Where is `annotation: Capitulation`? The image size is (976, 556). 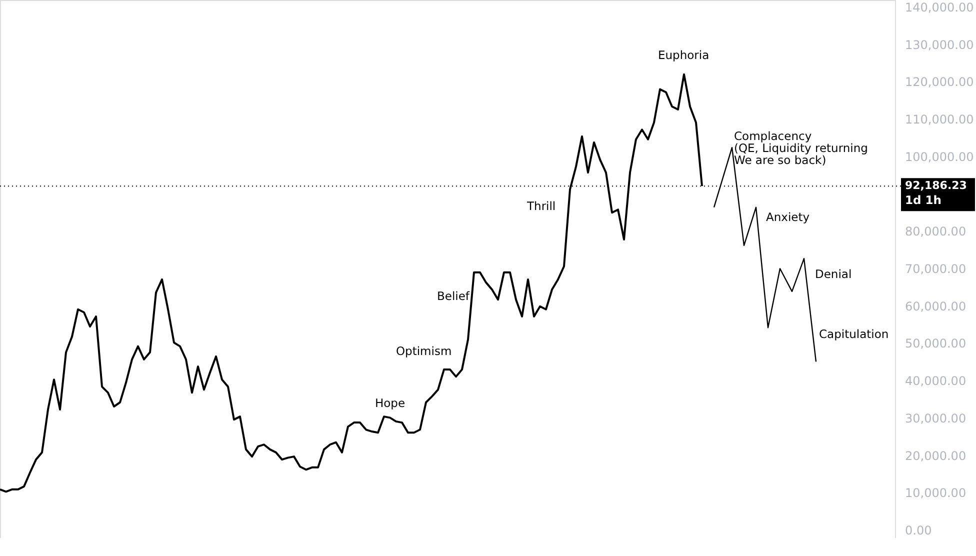 annotation: Capitulation is located at coordinates (854, 334).